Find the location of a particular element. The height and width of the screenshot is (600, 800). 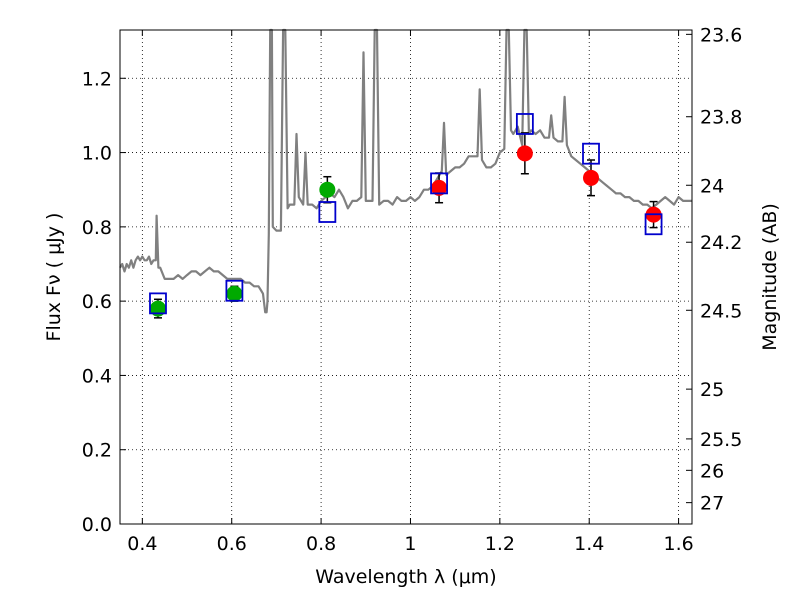

x-tick-labels: 0.4 0.6 0.8 1 1.2 1.4 1.6 is located at coordinates (410, 544).